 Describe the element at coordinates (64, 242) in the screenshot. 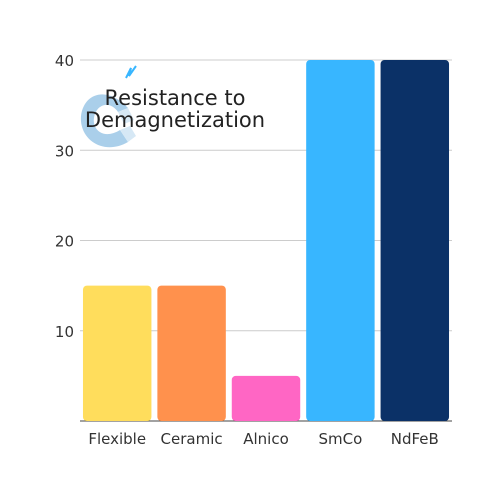

I see `y-tick-label: 20` at that location.